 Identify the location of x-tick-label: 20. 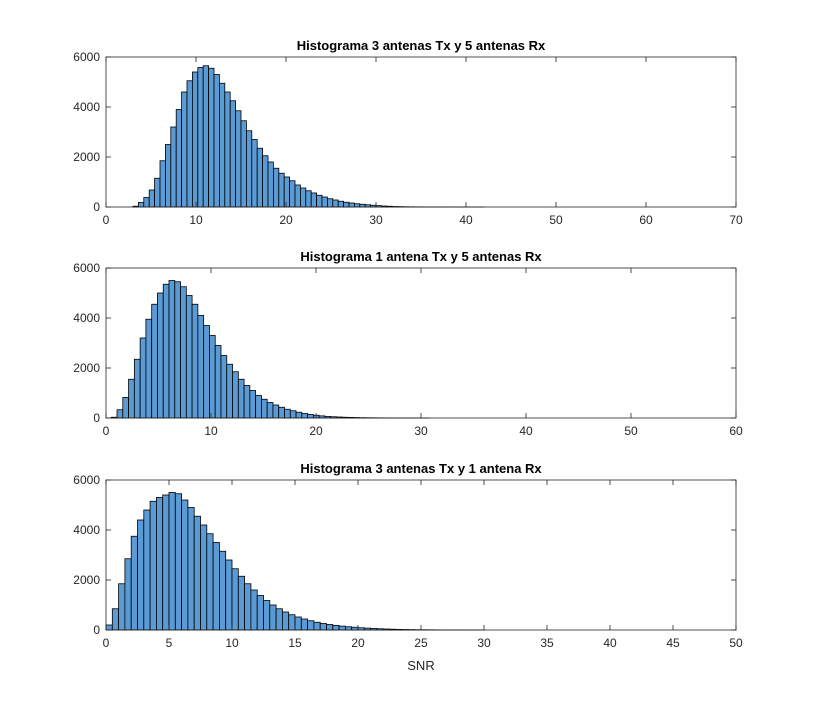
(286, 220).